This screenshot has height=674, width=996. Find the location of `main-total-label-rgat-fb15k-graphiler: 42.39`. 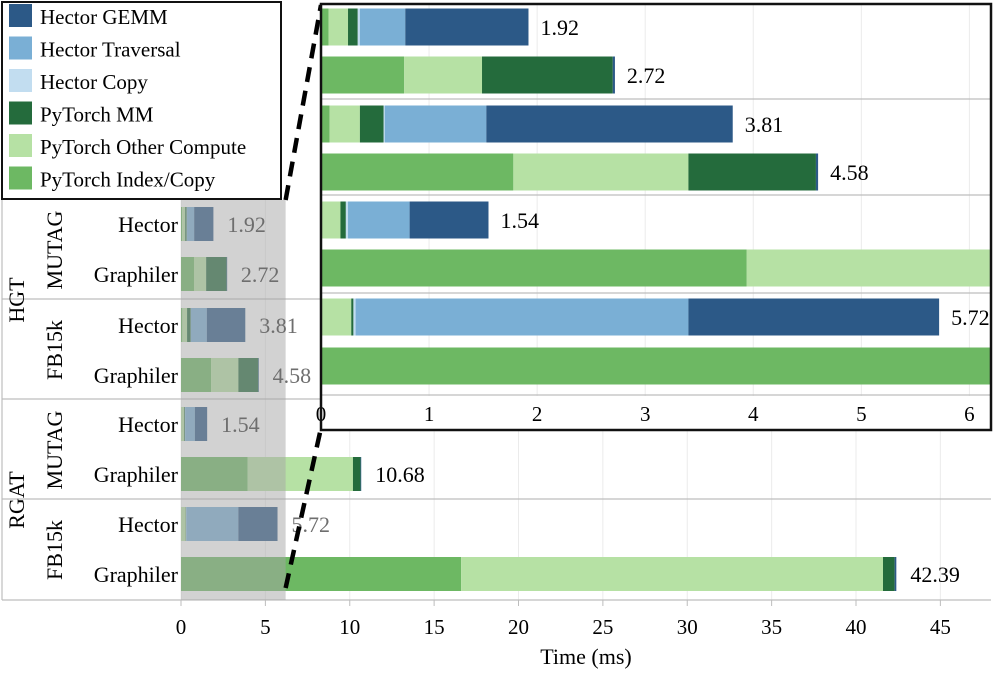

main-total-label-rgat-fb15k-graphiler: 42.39 is located at coordinates (935, 574).